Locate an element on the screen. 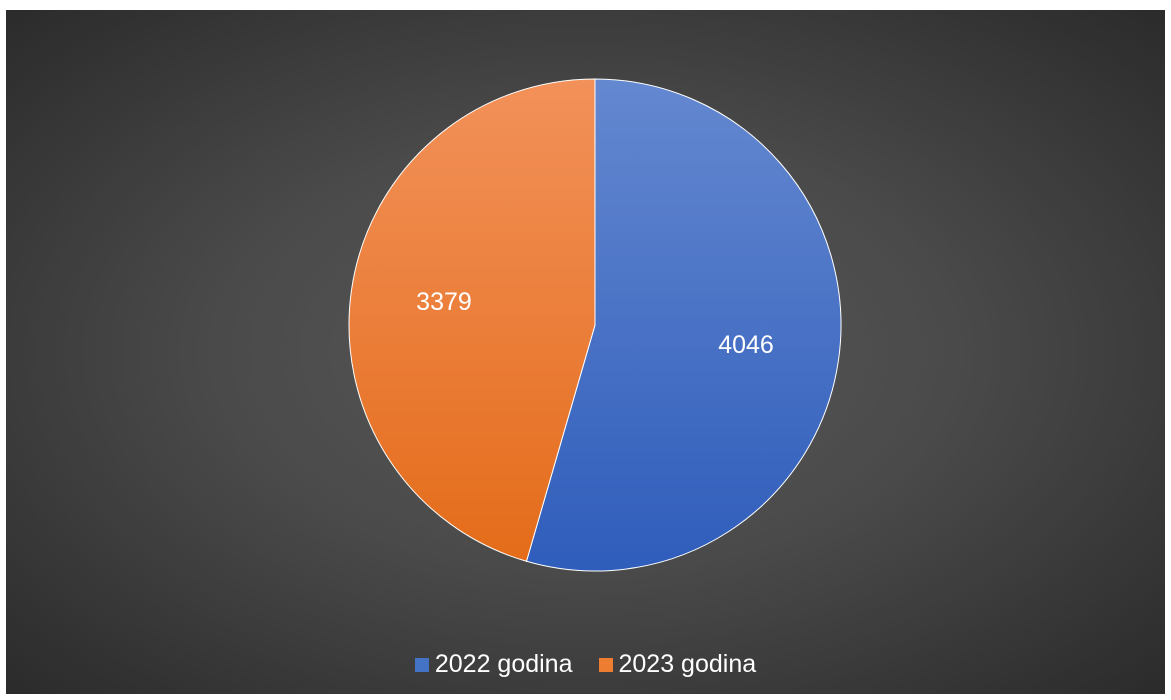 The height and width of the screenshot is (700, 1171). legend-swatch-2023 is located at coordinates (605, 664).